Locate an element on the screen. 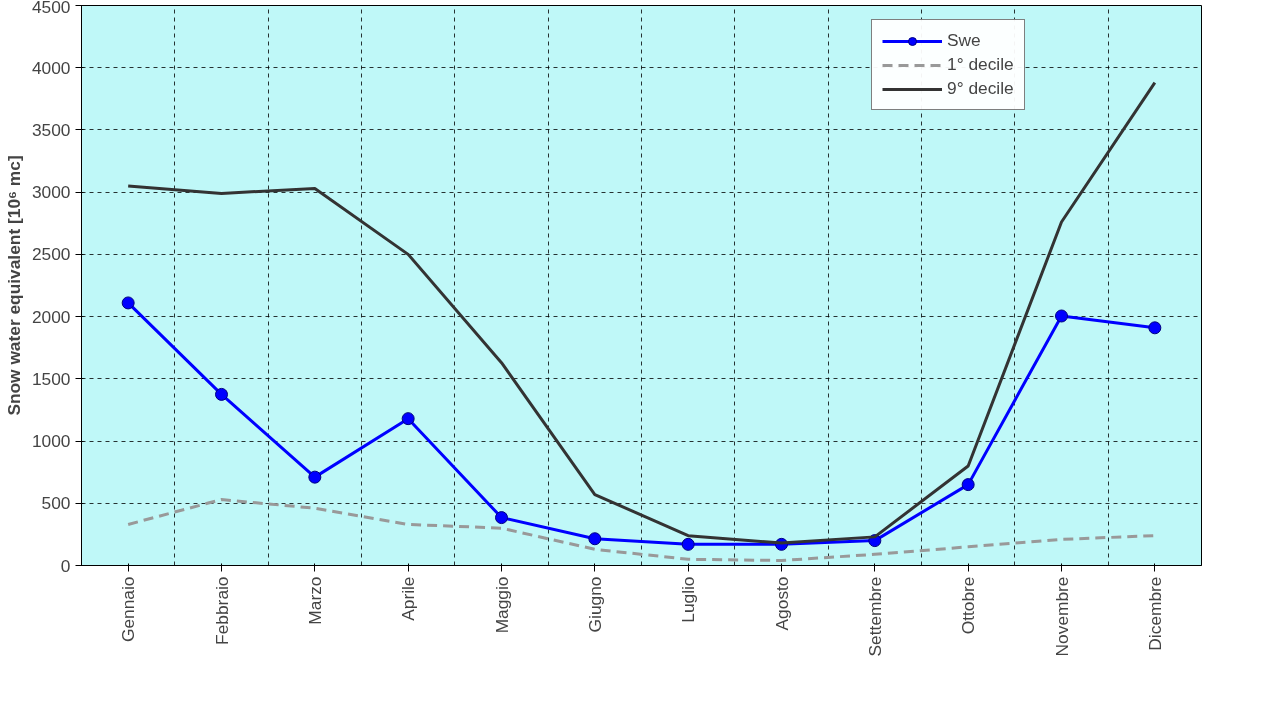 The height and width of the screenshot is (718, 1267). x-tick-label: Aprile is located at coordinates (408, 598).